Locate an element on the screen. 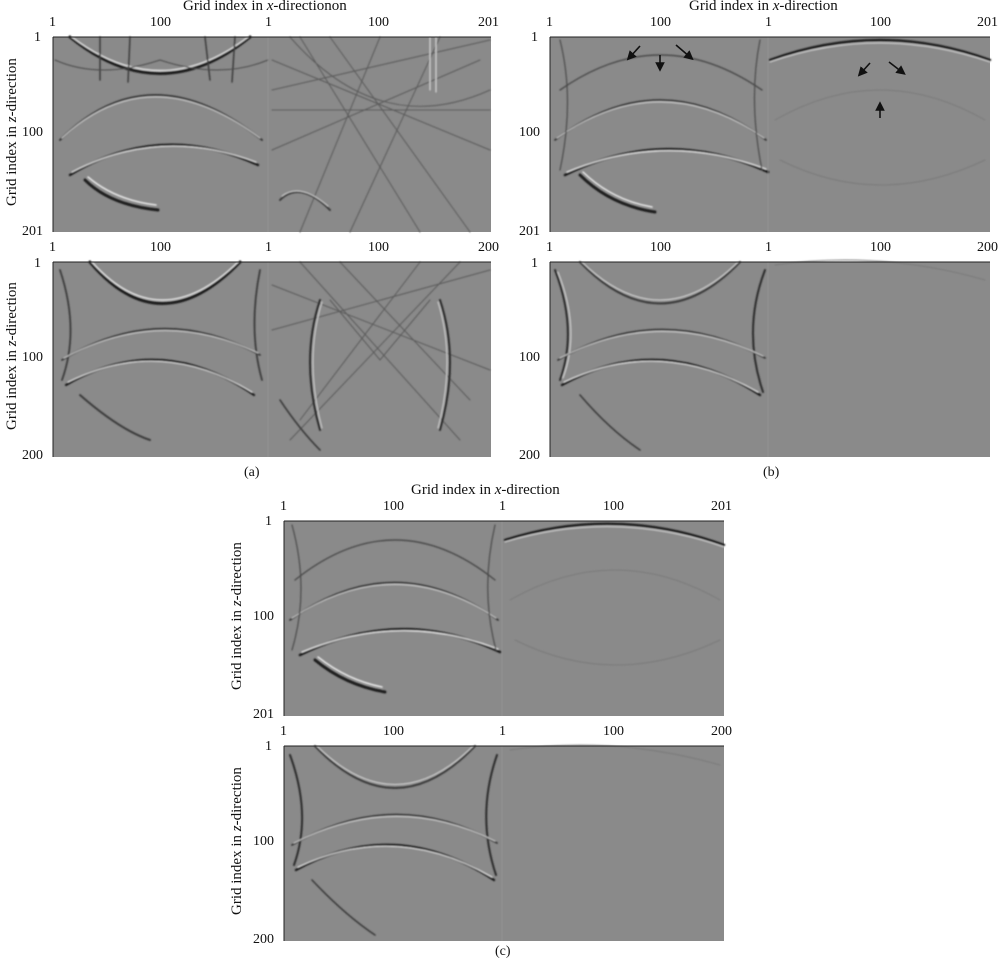 The image size is (1000, 961). z-axis-title-a-top: Grid index in z-direction is located at coordinates (12, 132).